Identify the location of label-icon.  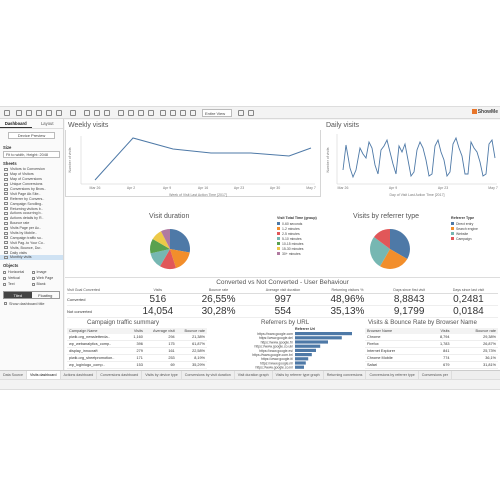
(141, 113).